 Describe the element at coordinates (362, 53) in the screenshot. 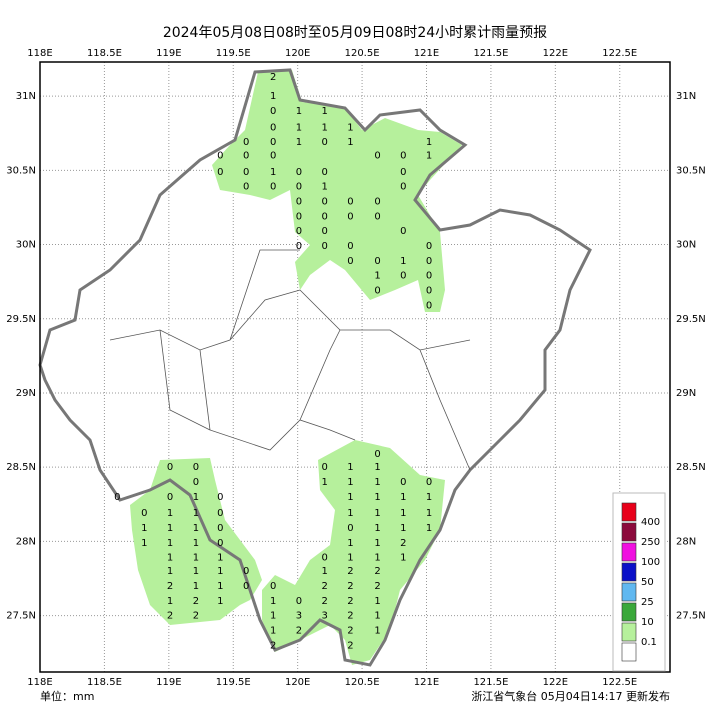

I see `x-tick-label: 120.5E` at that location.